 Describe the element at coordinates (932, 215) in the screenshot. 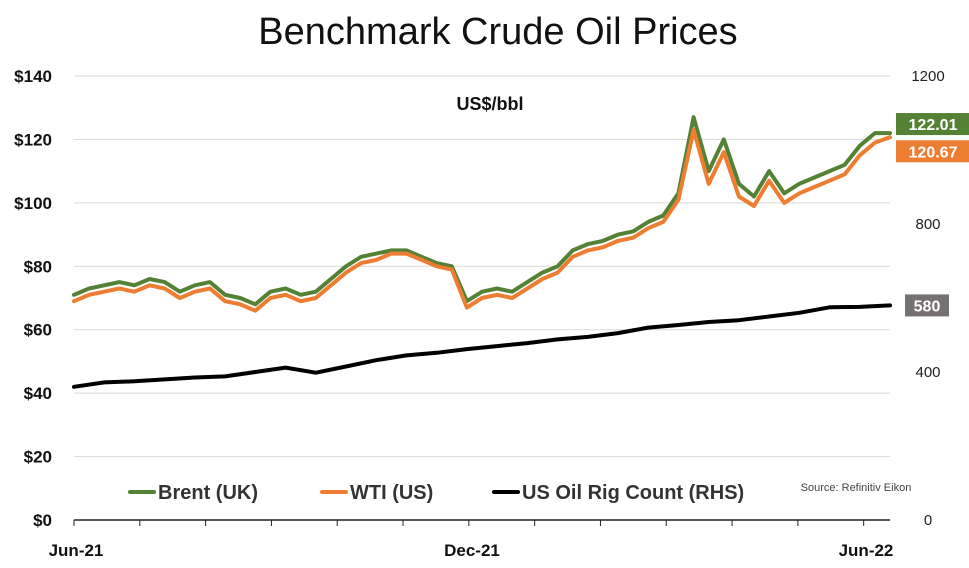

I see `end-value-badges: 122.01 120.67 580` at that location.